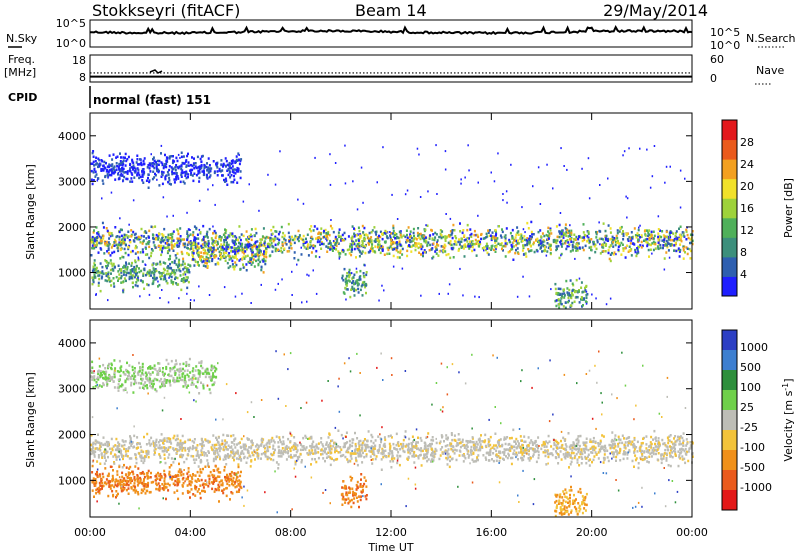 The width and height of the screenshot is (800, 554). What do you see at coordinates (717, 59) in the screenshot?
I see `nave-tick-top: 60` at bounding box center [717, 59].